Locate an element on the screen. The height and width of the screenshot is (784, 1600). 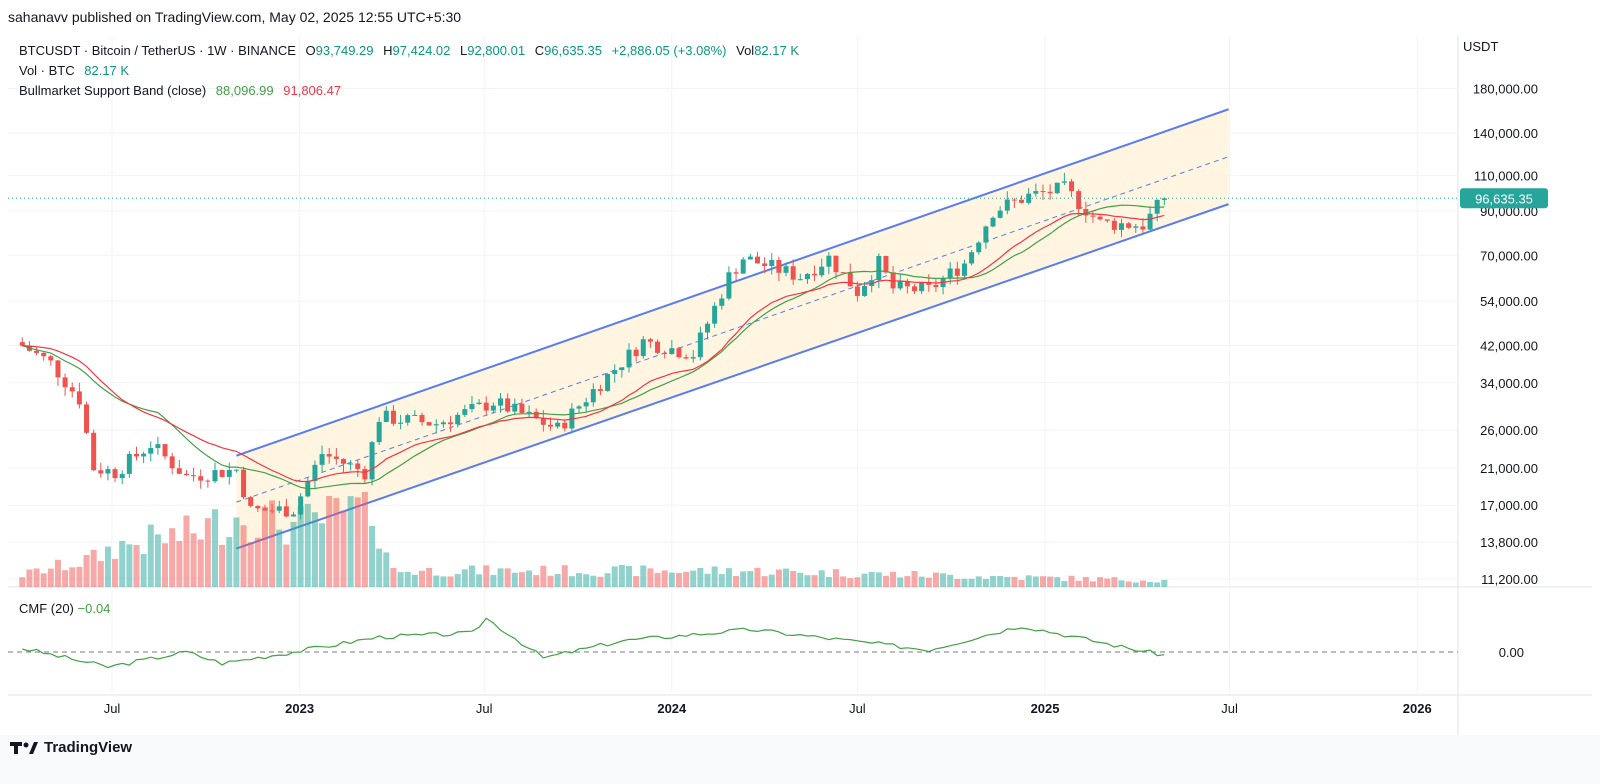
volume-series-label: Vol · BTC is located at coordinates (47, 70).